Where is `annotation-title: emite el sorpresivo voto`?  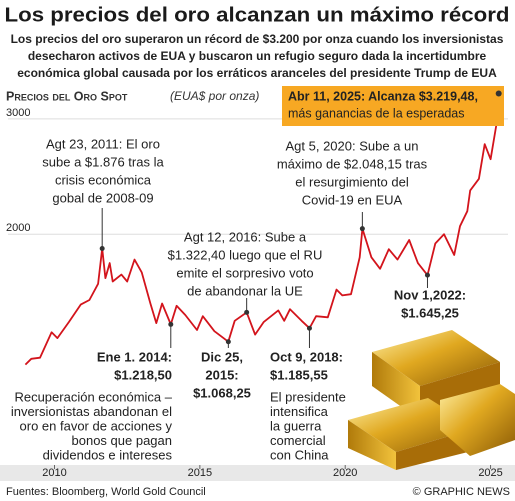
annotation-title: emite el sorpresivo voto is located at coordinates (244, 272).